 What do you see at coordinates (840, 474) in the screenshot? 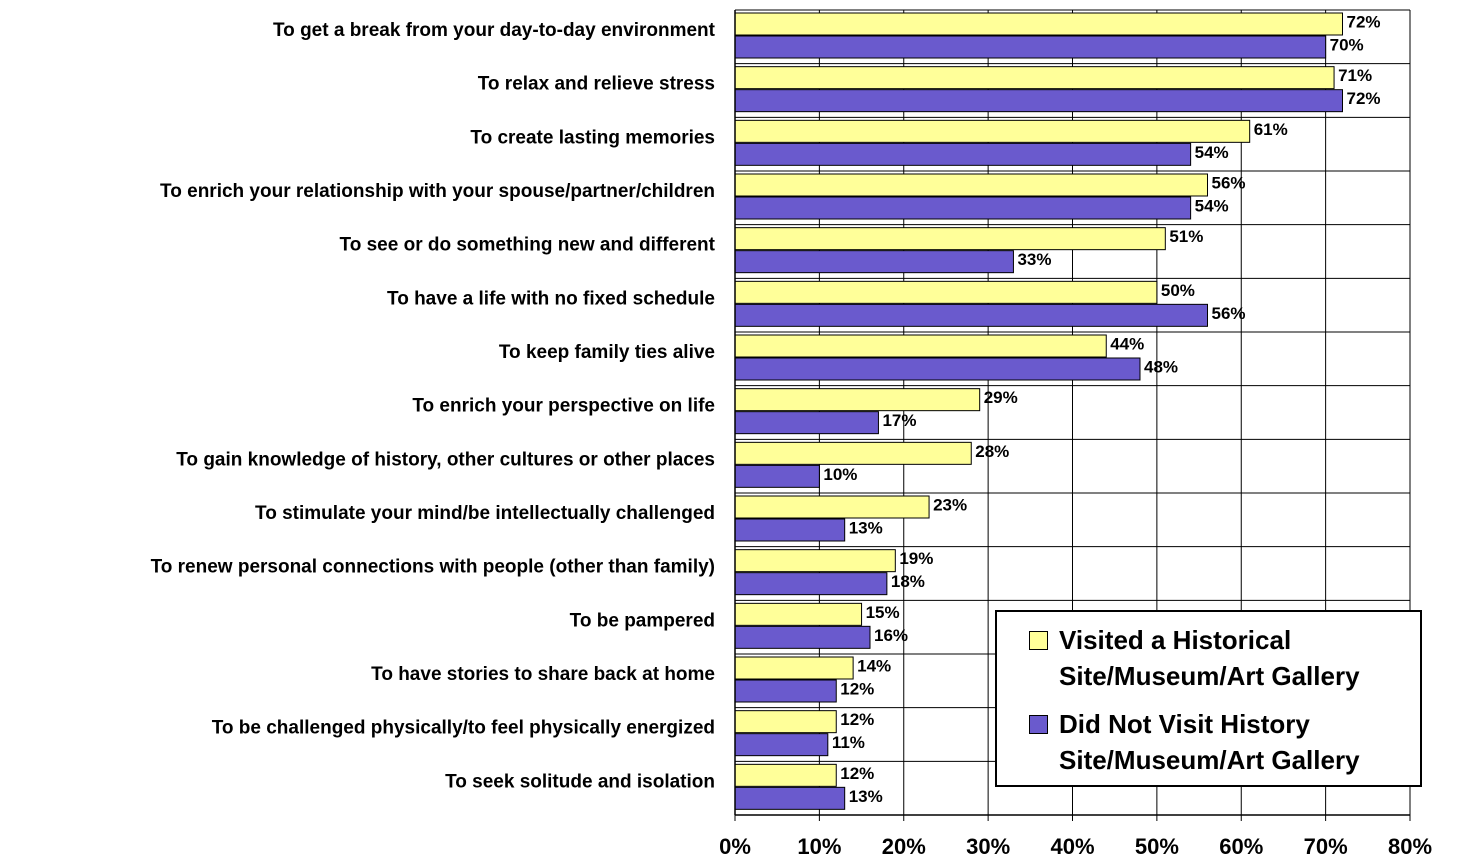
I see `data-label: 10%` at bounding box center [840, 474].